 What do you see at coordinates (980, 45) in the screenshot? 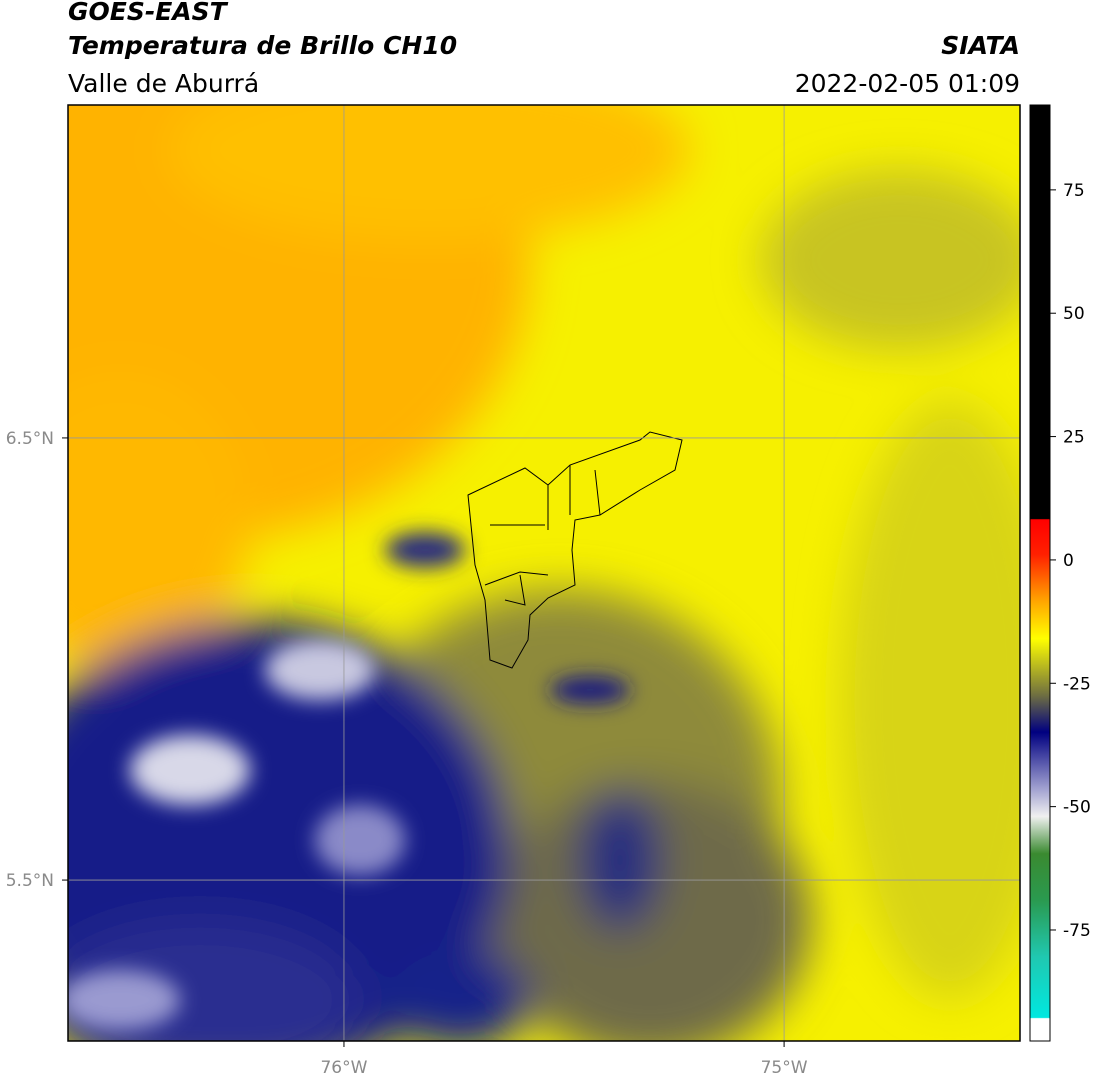
I see `source: SIATA` at bounding box center [980, 45].